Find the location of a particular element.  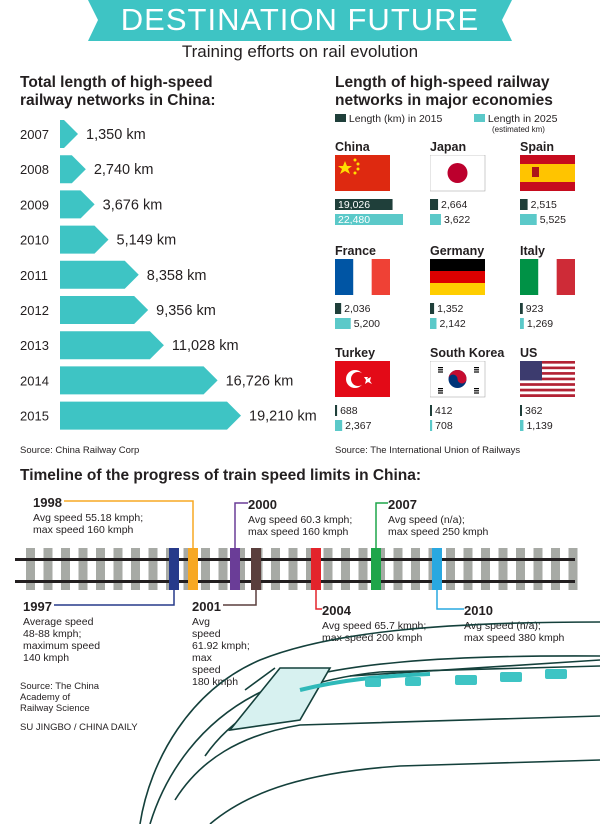

country-name: Turkey is located at coordinates (355, 353).